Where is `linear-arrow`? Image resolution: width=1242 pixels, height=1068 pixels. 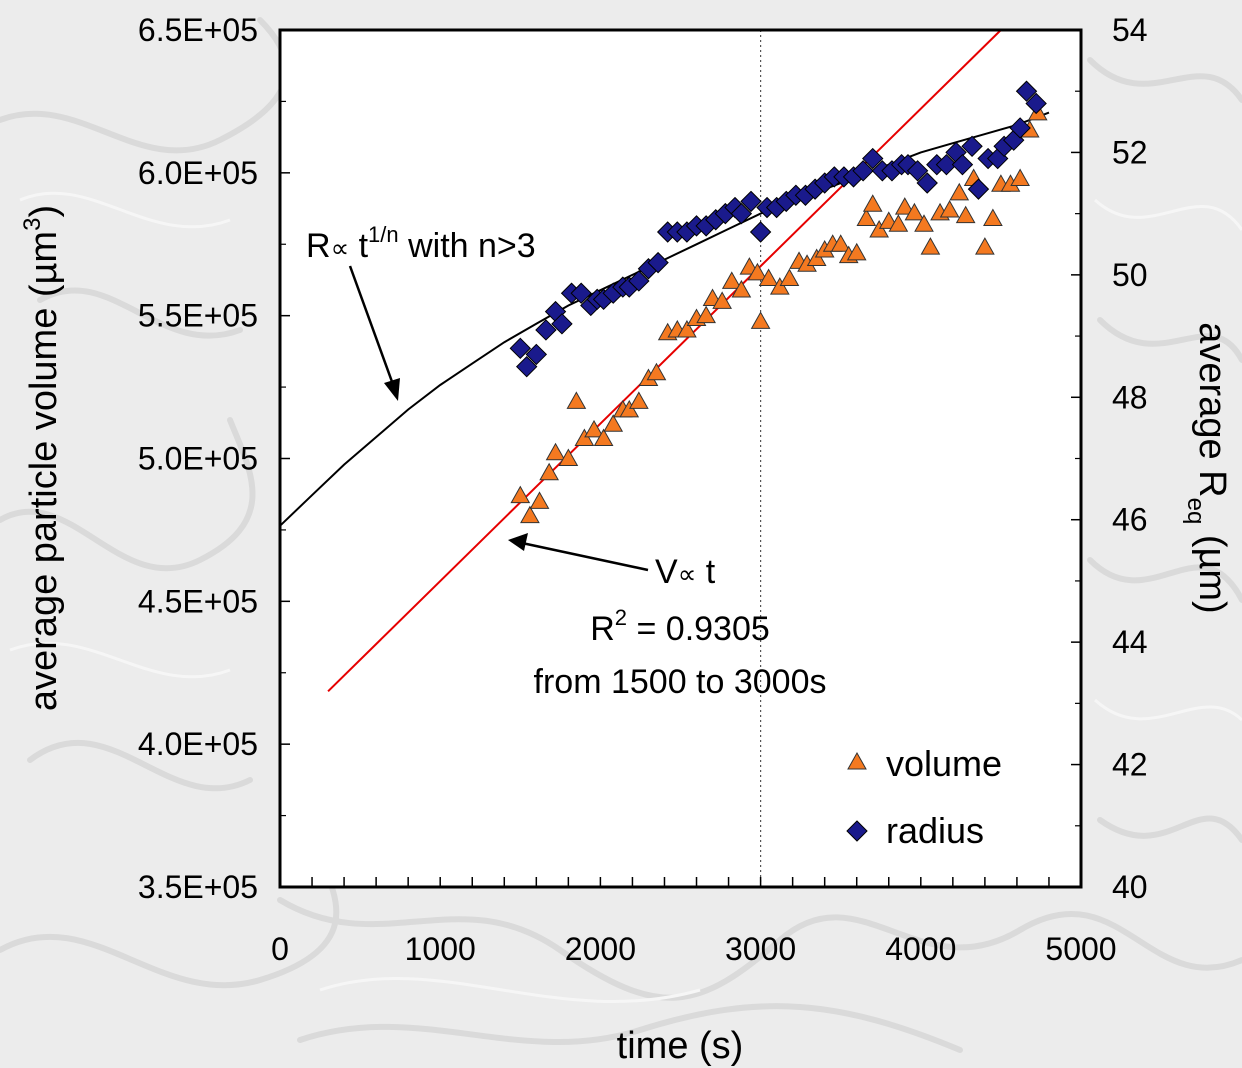
linear-arrow is located at coordinates (585, 556).